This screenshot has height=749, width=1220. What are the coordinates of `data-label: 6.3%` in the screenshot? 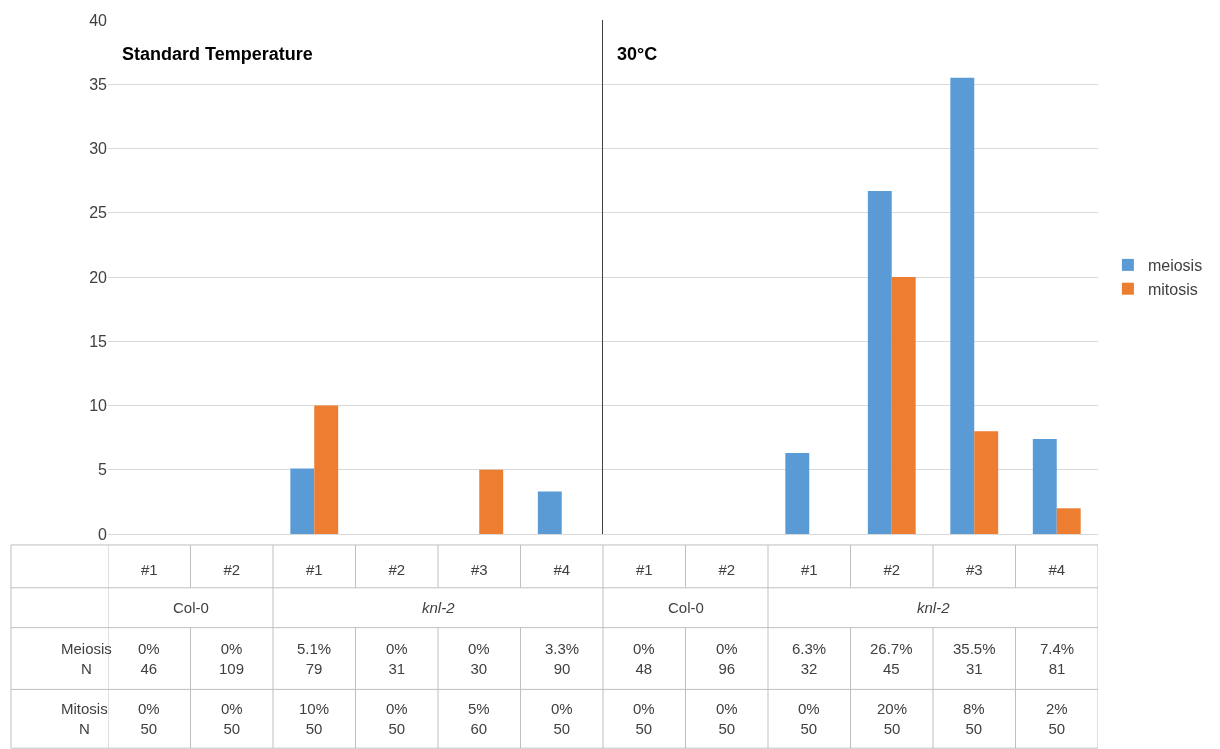 It's located at (809, 648).